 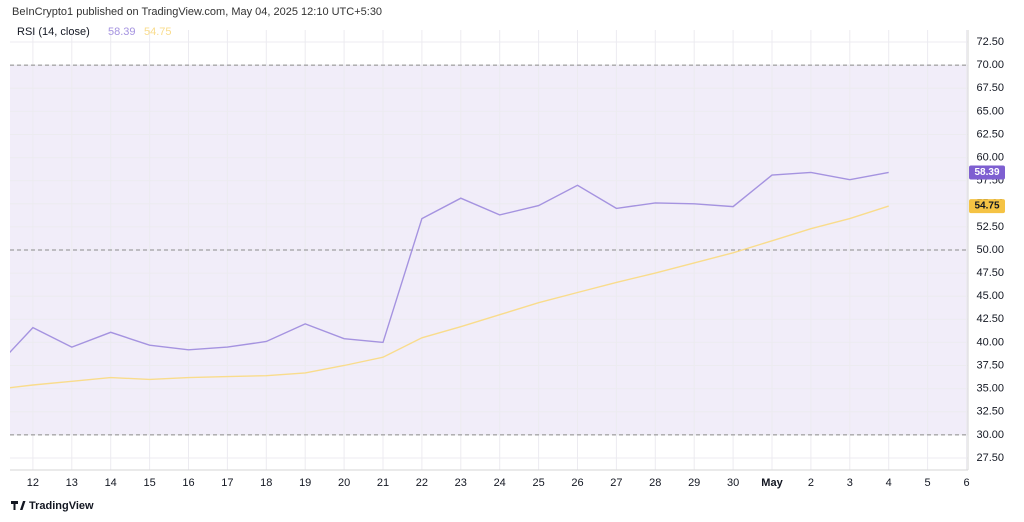 What do you see at coordinates (158, 32) in the screenshot?
I see `legend-value: 54.75` at bounding box center [158, 32].